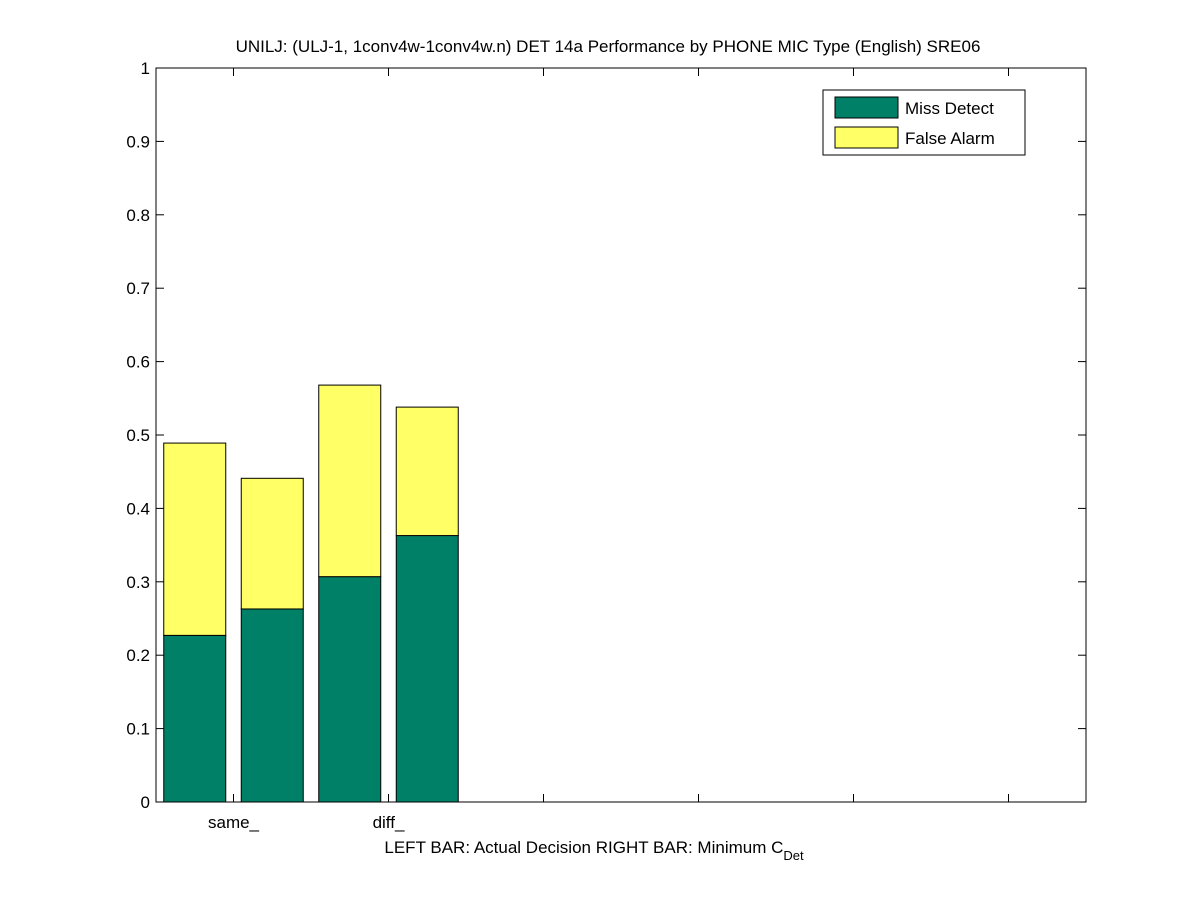 The width and height of the screenshot is (1200, 901). What do you see at coordinates (138, 729) in the screenshot?
I see `y-tick-label: 0.1` at bounding box center [138, 729].